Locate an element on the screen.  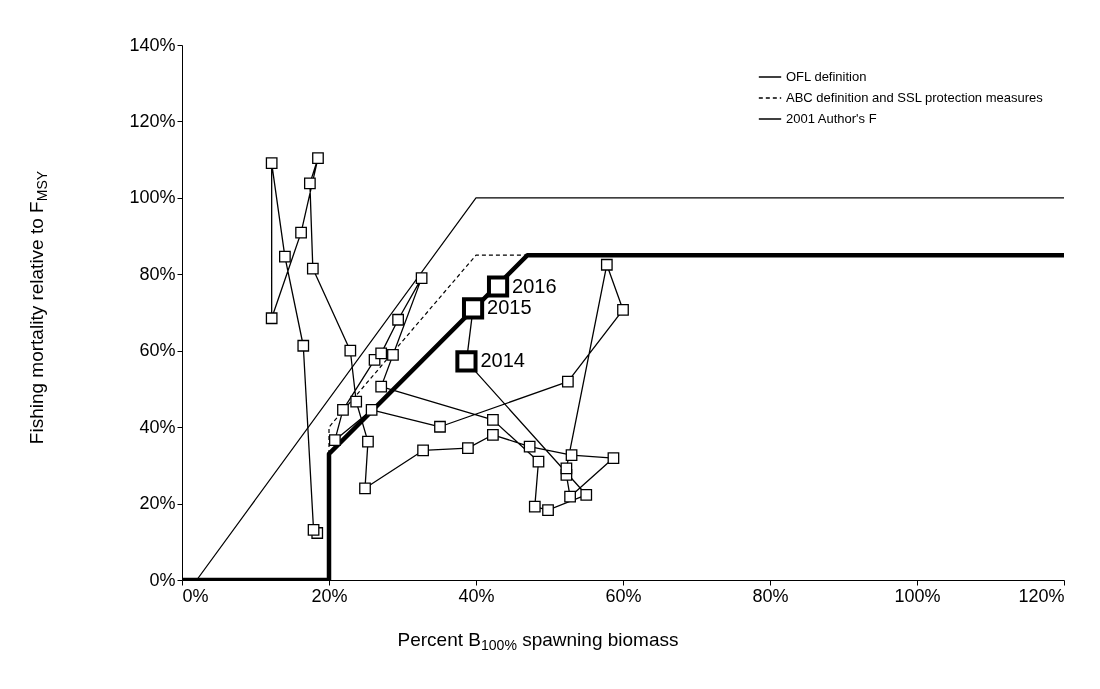
y-tick-label: 60% is located at coordinates (157, 350).